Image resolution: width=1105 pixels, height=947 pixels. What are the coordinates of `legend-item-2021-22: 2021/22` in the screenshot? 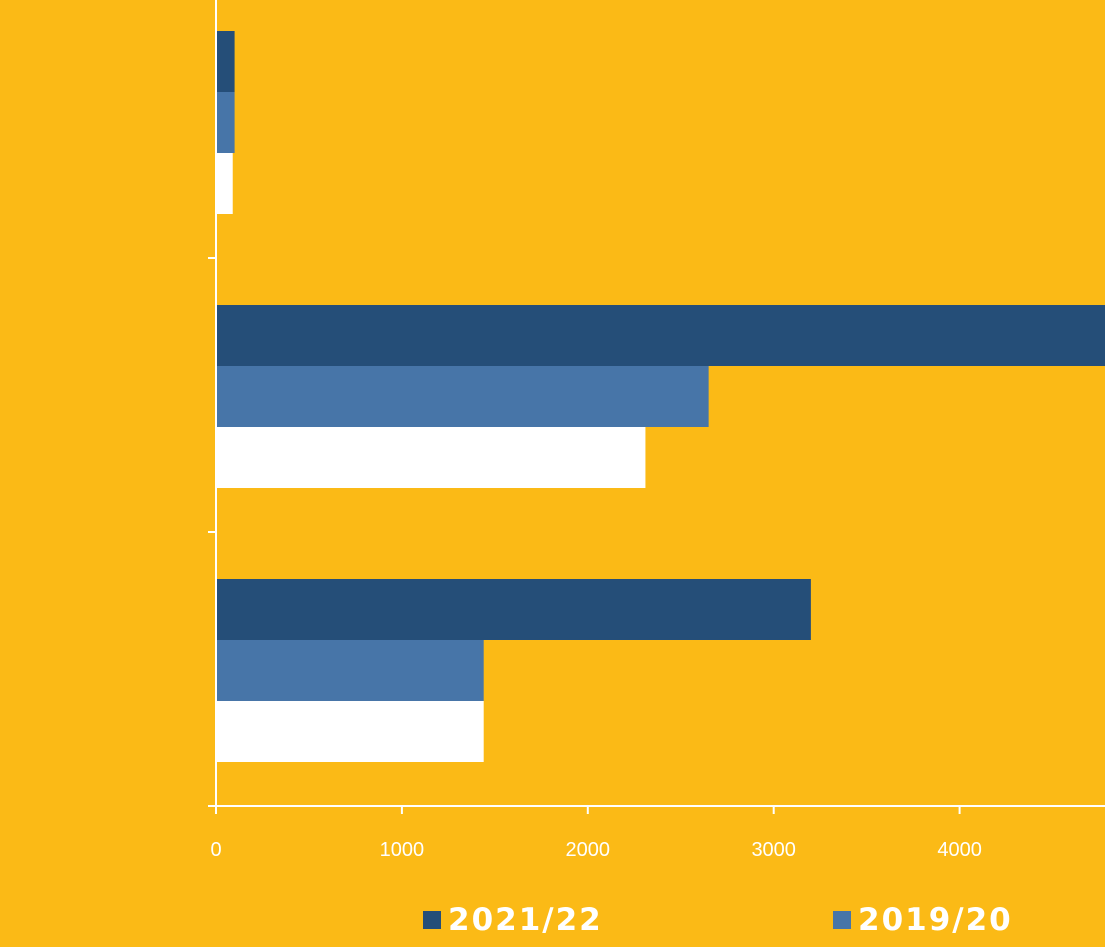 It's located at (513, 920).